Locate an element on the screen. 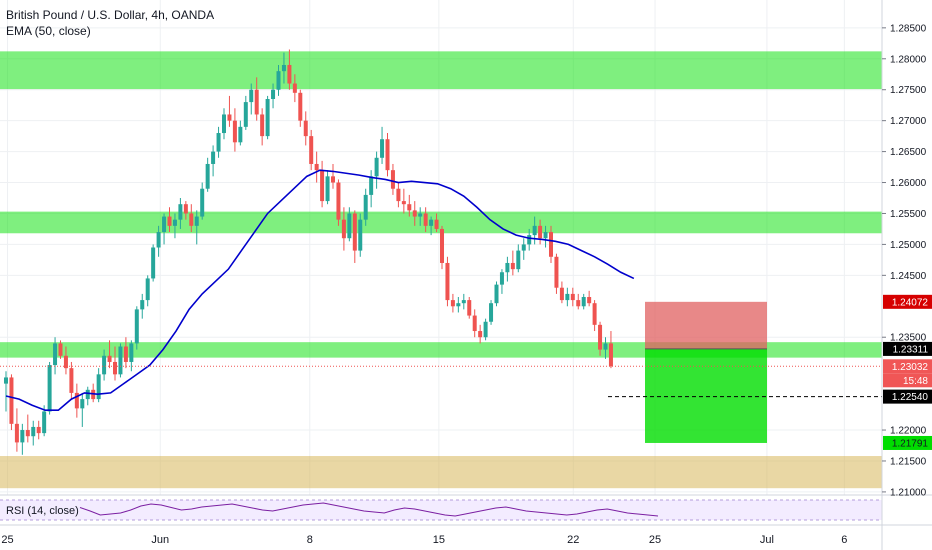 The height and width of the screenshot is (550, 932). price-label-text-entry: 1.23311 is located at coordinates (911, 349).